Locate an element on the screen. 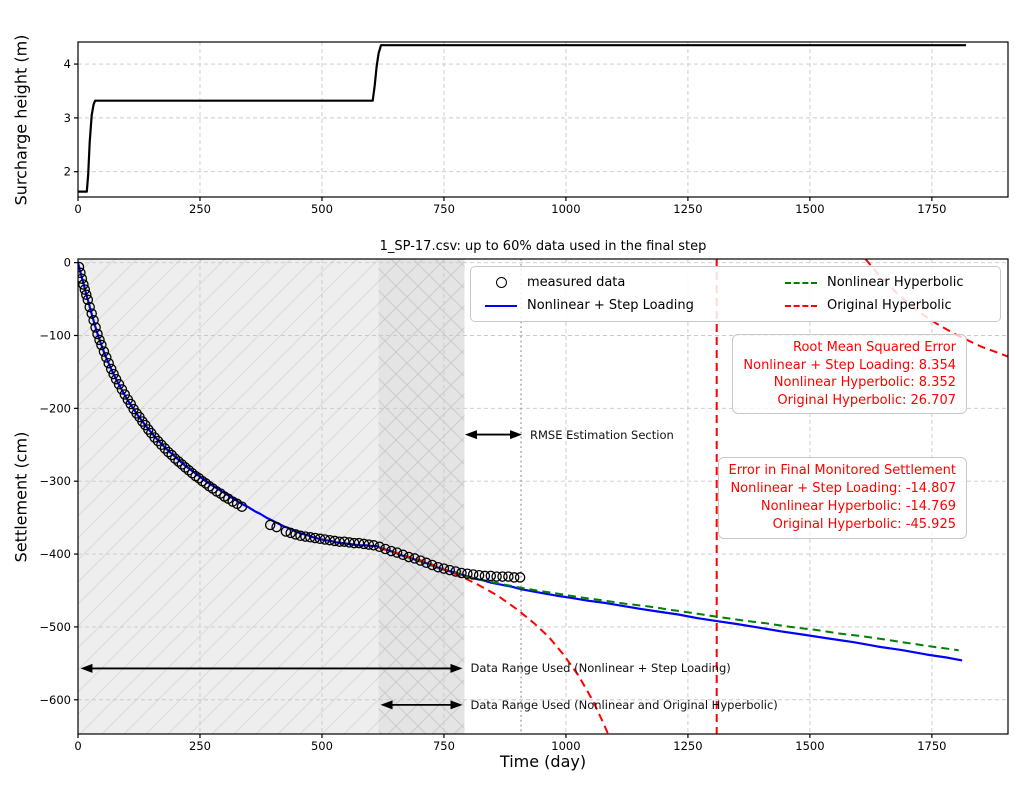  nonlinear-hyperbolic-dash-icon is located at coordinates (801, 282).